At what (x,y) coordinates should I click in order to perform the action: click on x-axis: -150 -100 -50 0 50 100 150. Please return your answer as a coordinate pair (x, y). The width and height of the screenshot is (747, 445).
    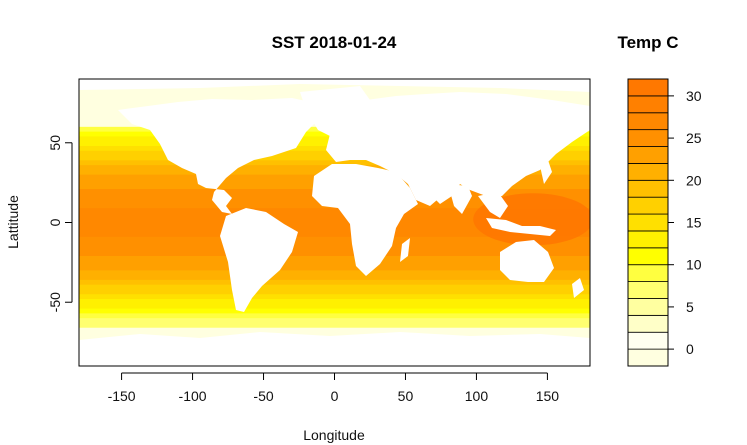
    Looking at the image, I should click on (334, 388).